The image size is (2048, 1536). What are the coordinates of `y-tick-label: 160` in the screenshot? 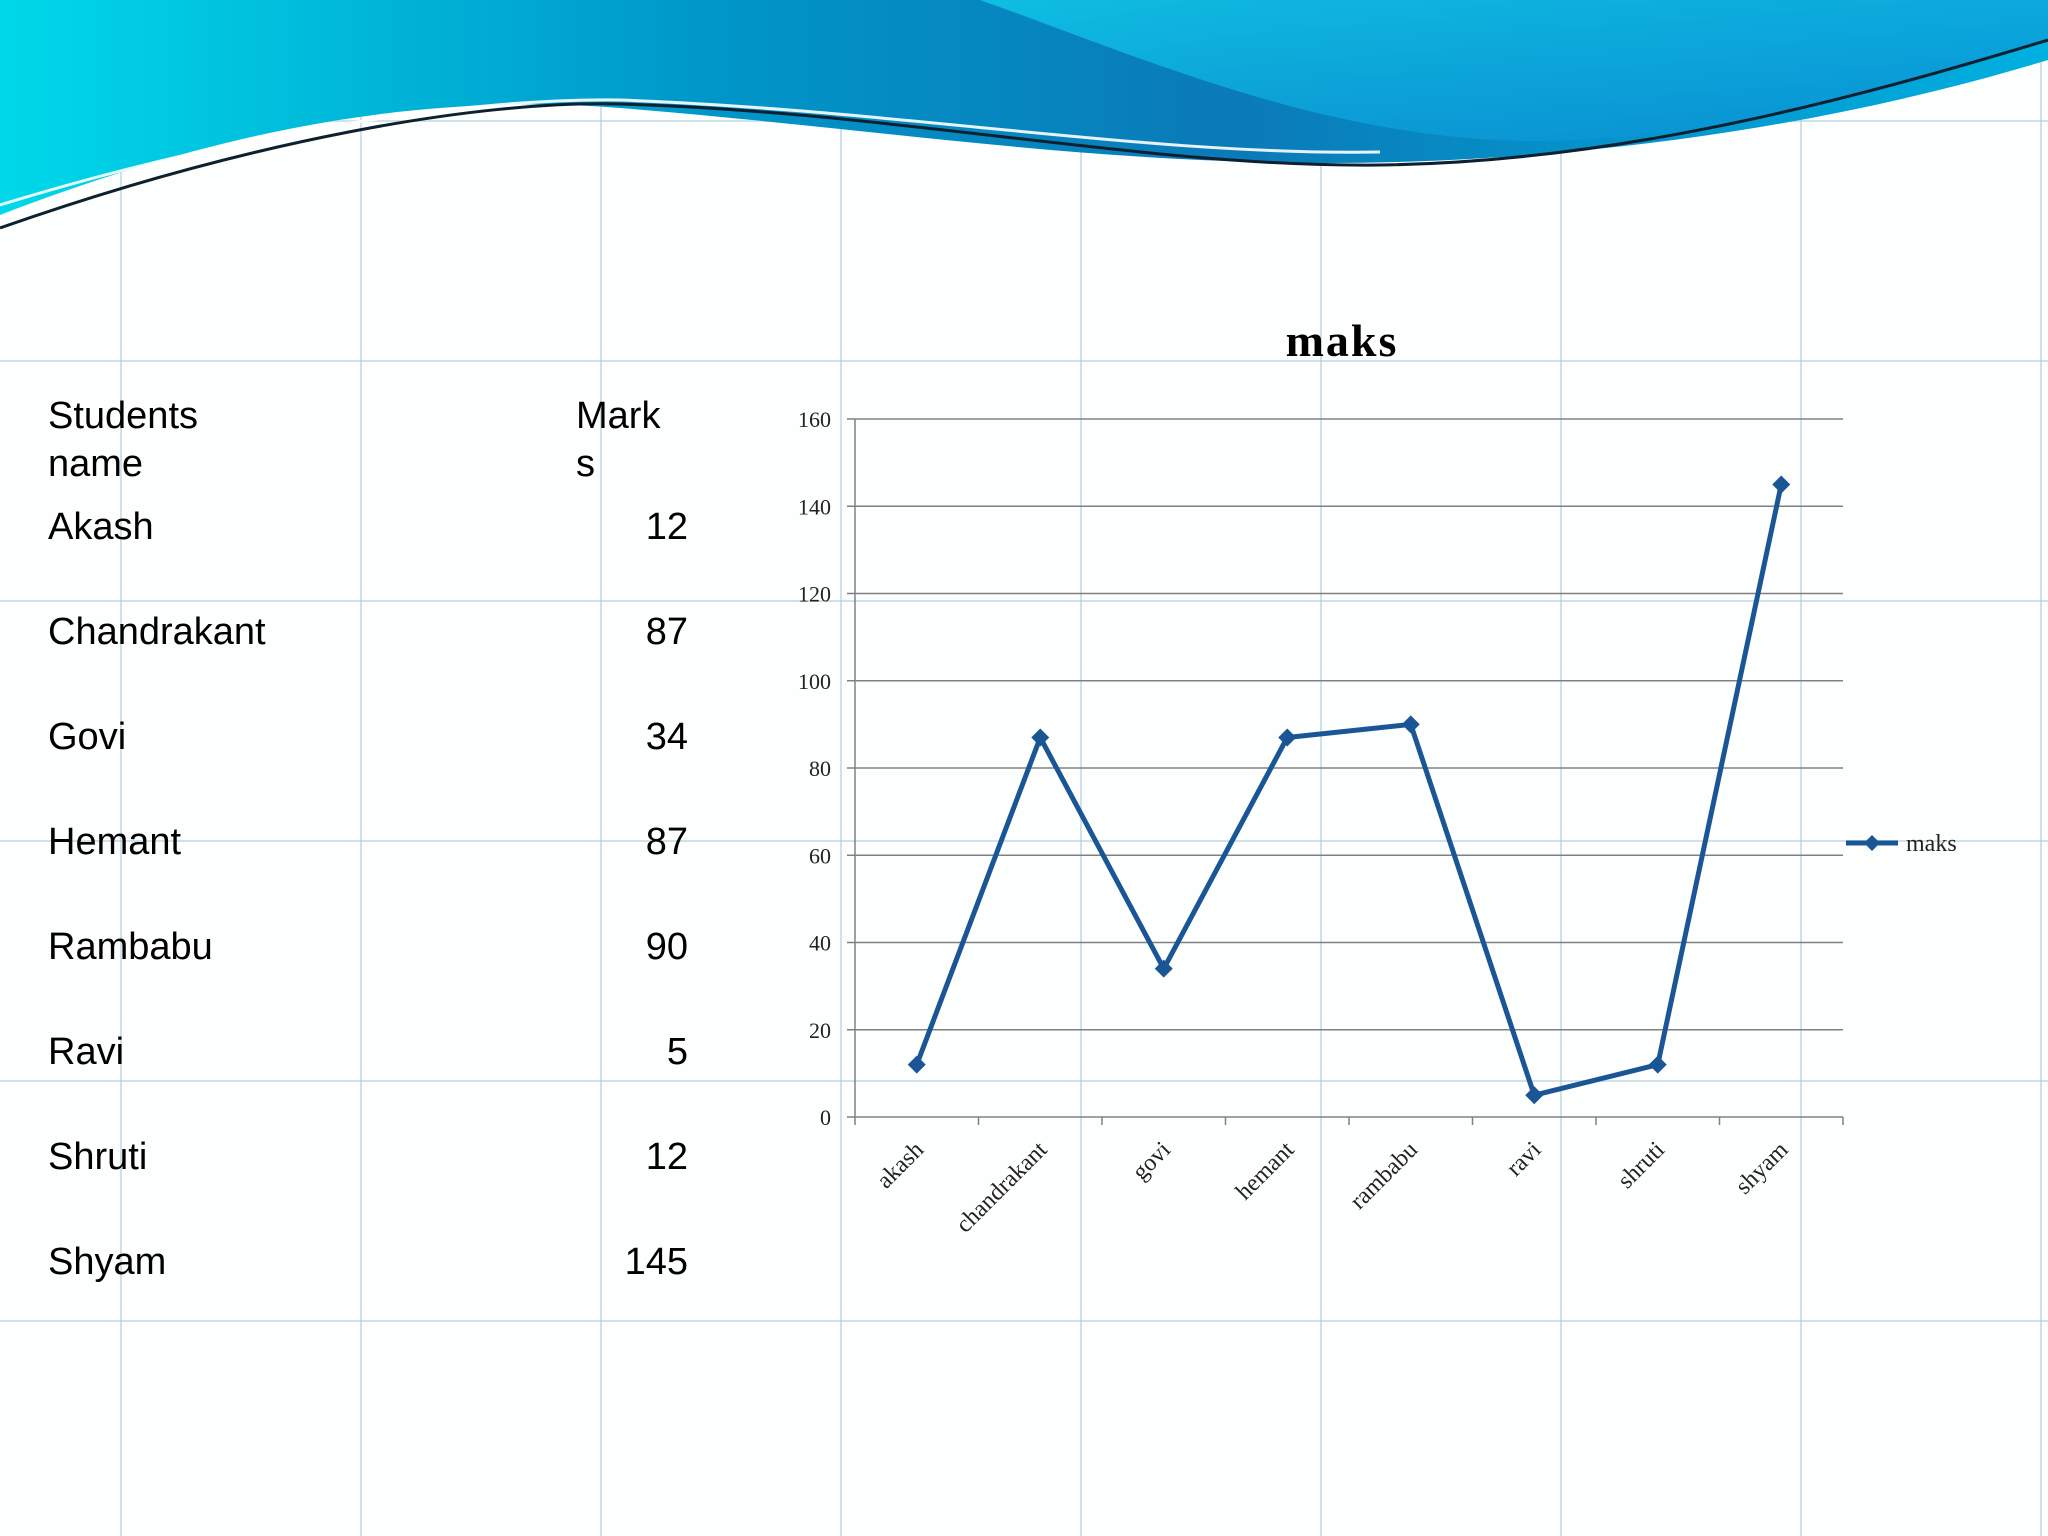 It's located at (814, 419).